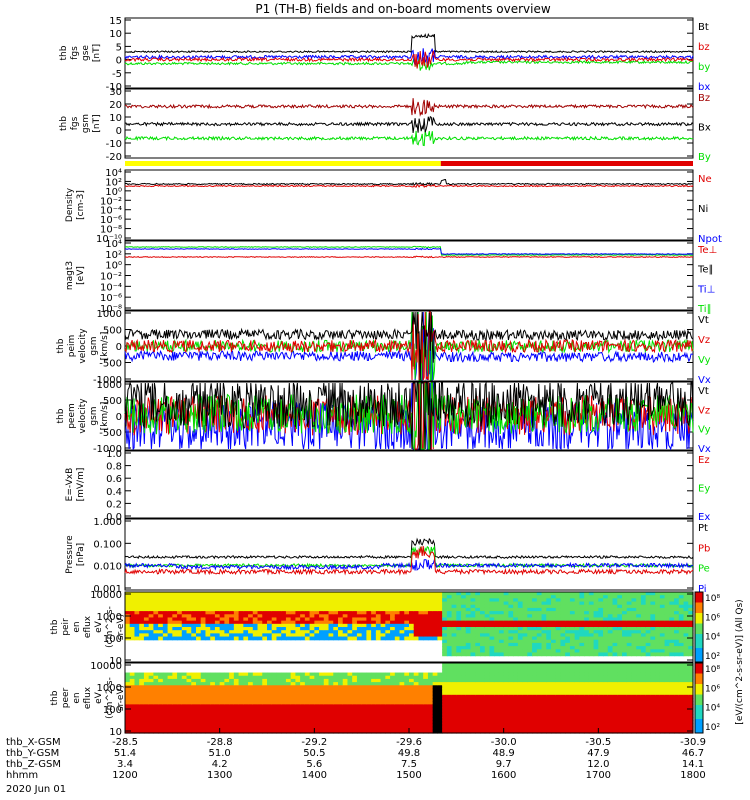 The width and height of the screenshot is (750, 800). Describe the element at coordinates (83, 346) in the screenshot. I see `y-axis-label: velocity` at that location.